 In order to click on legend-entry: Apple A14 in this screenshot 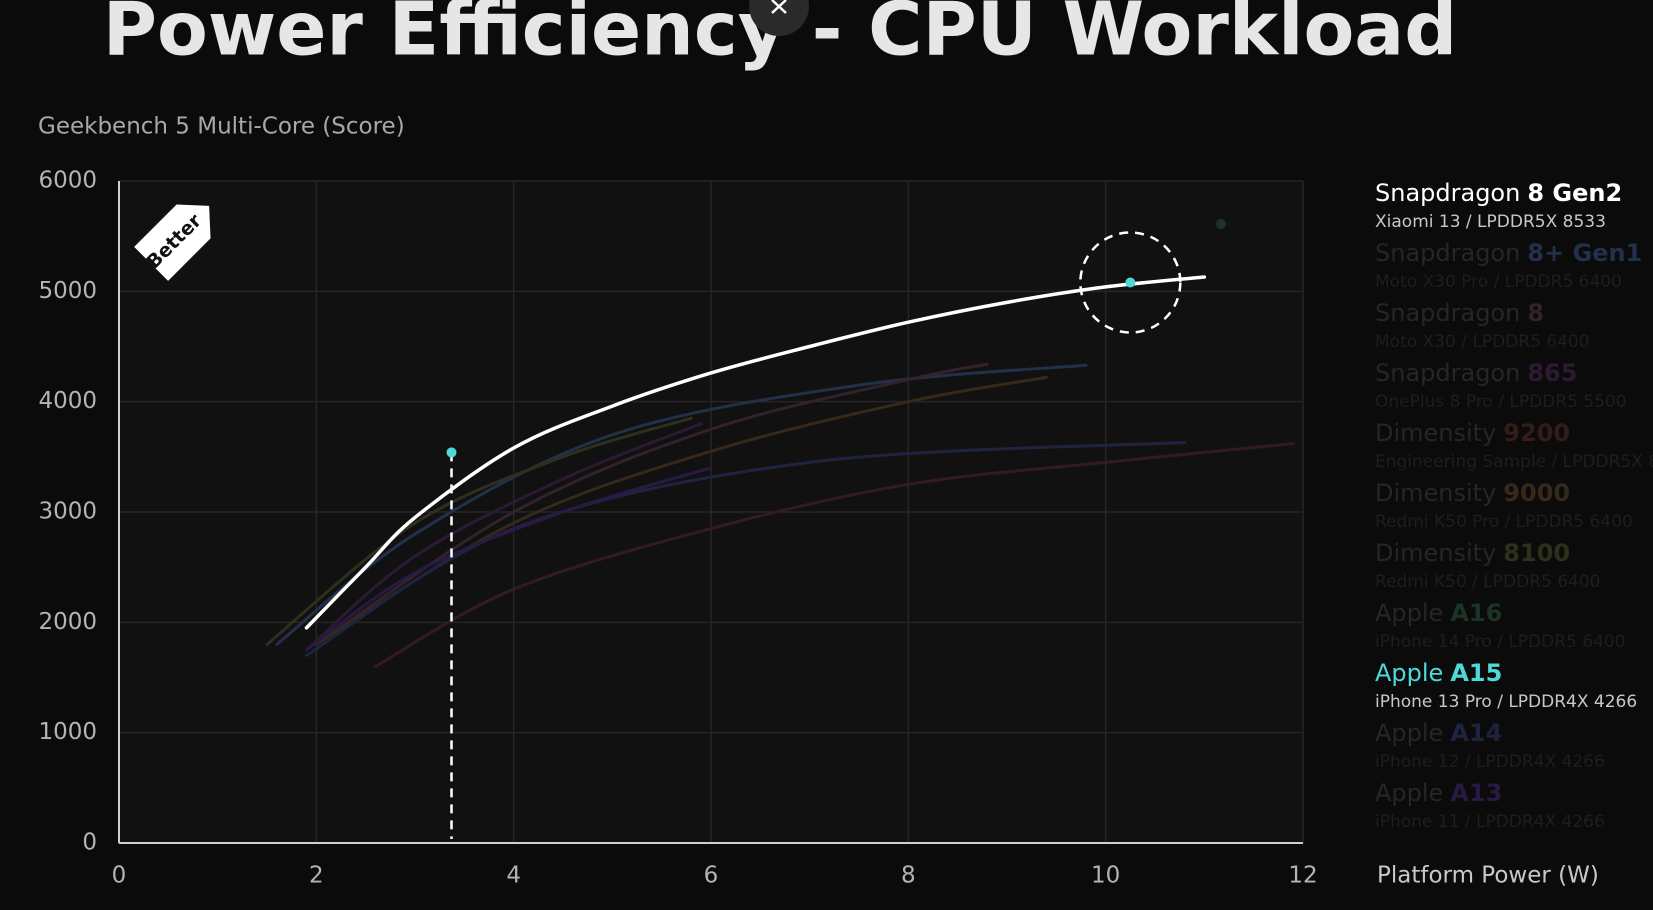, I will do `click(1438, 733)`.